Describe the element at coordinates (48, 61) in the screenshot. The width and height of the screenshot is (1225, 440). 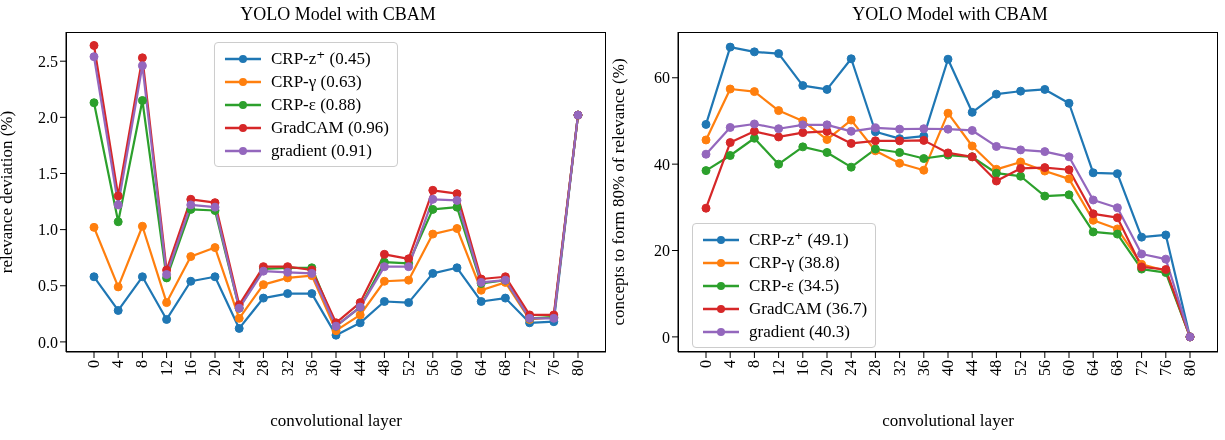
I see `y-tick-label: 2.5` at that location.